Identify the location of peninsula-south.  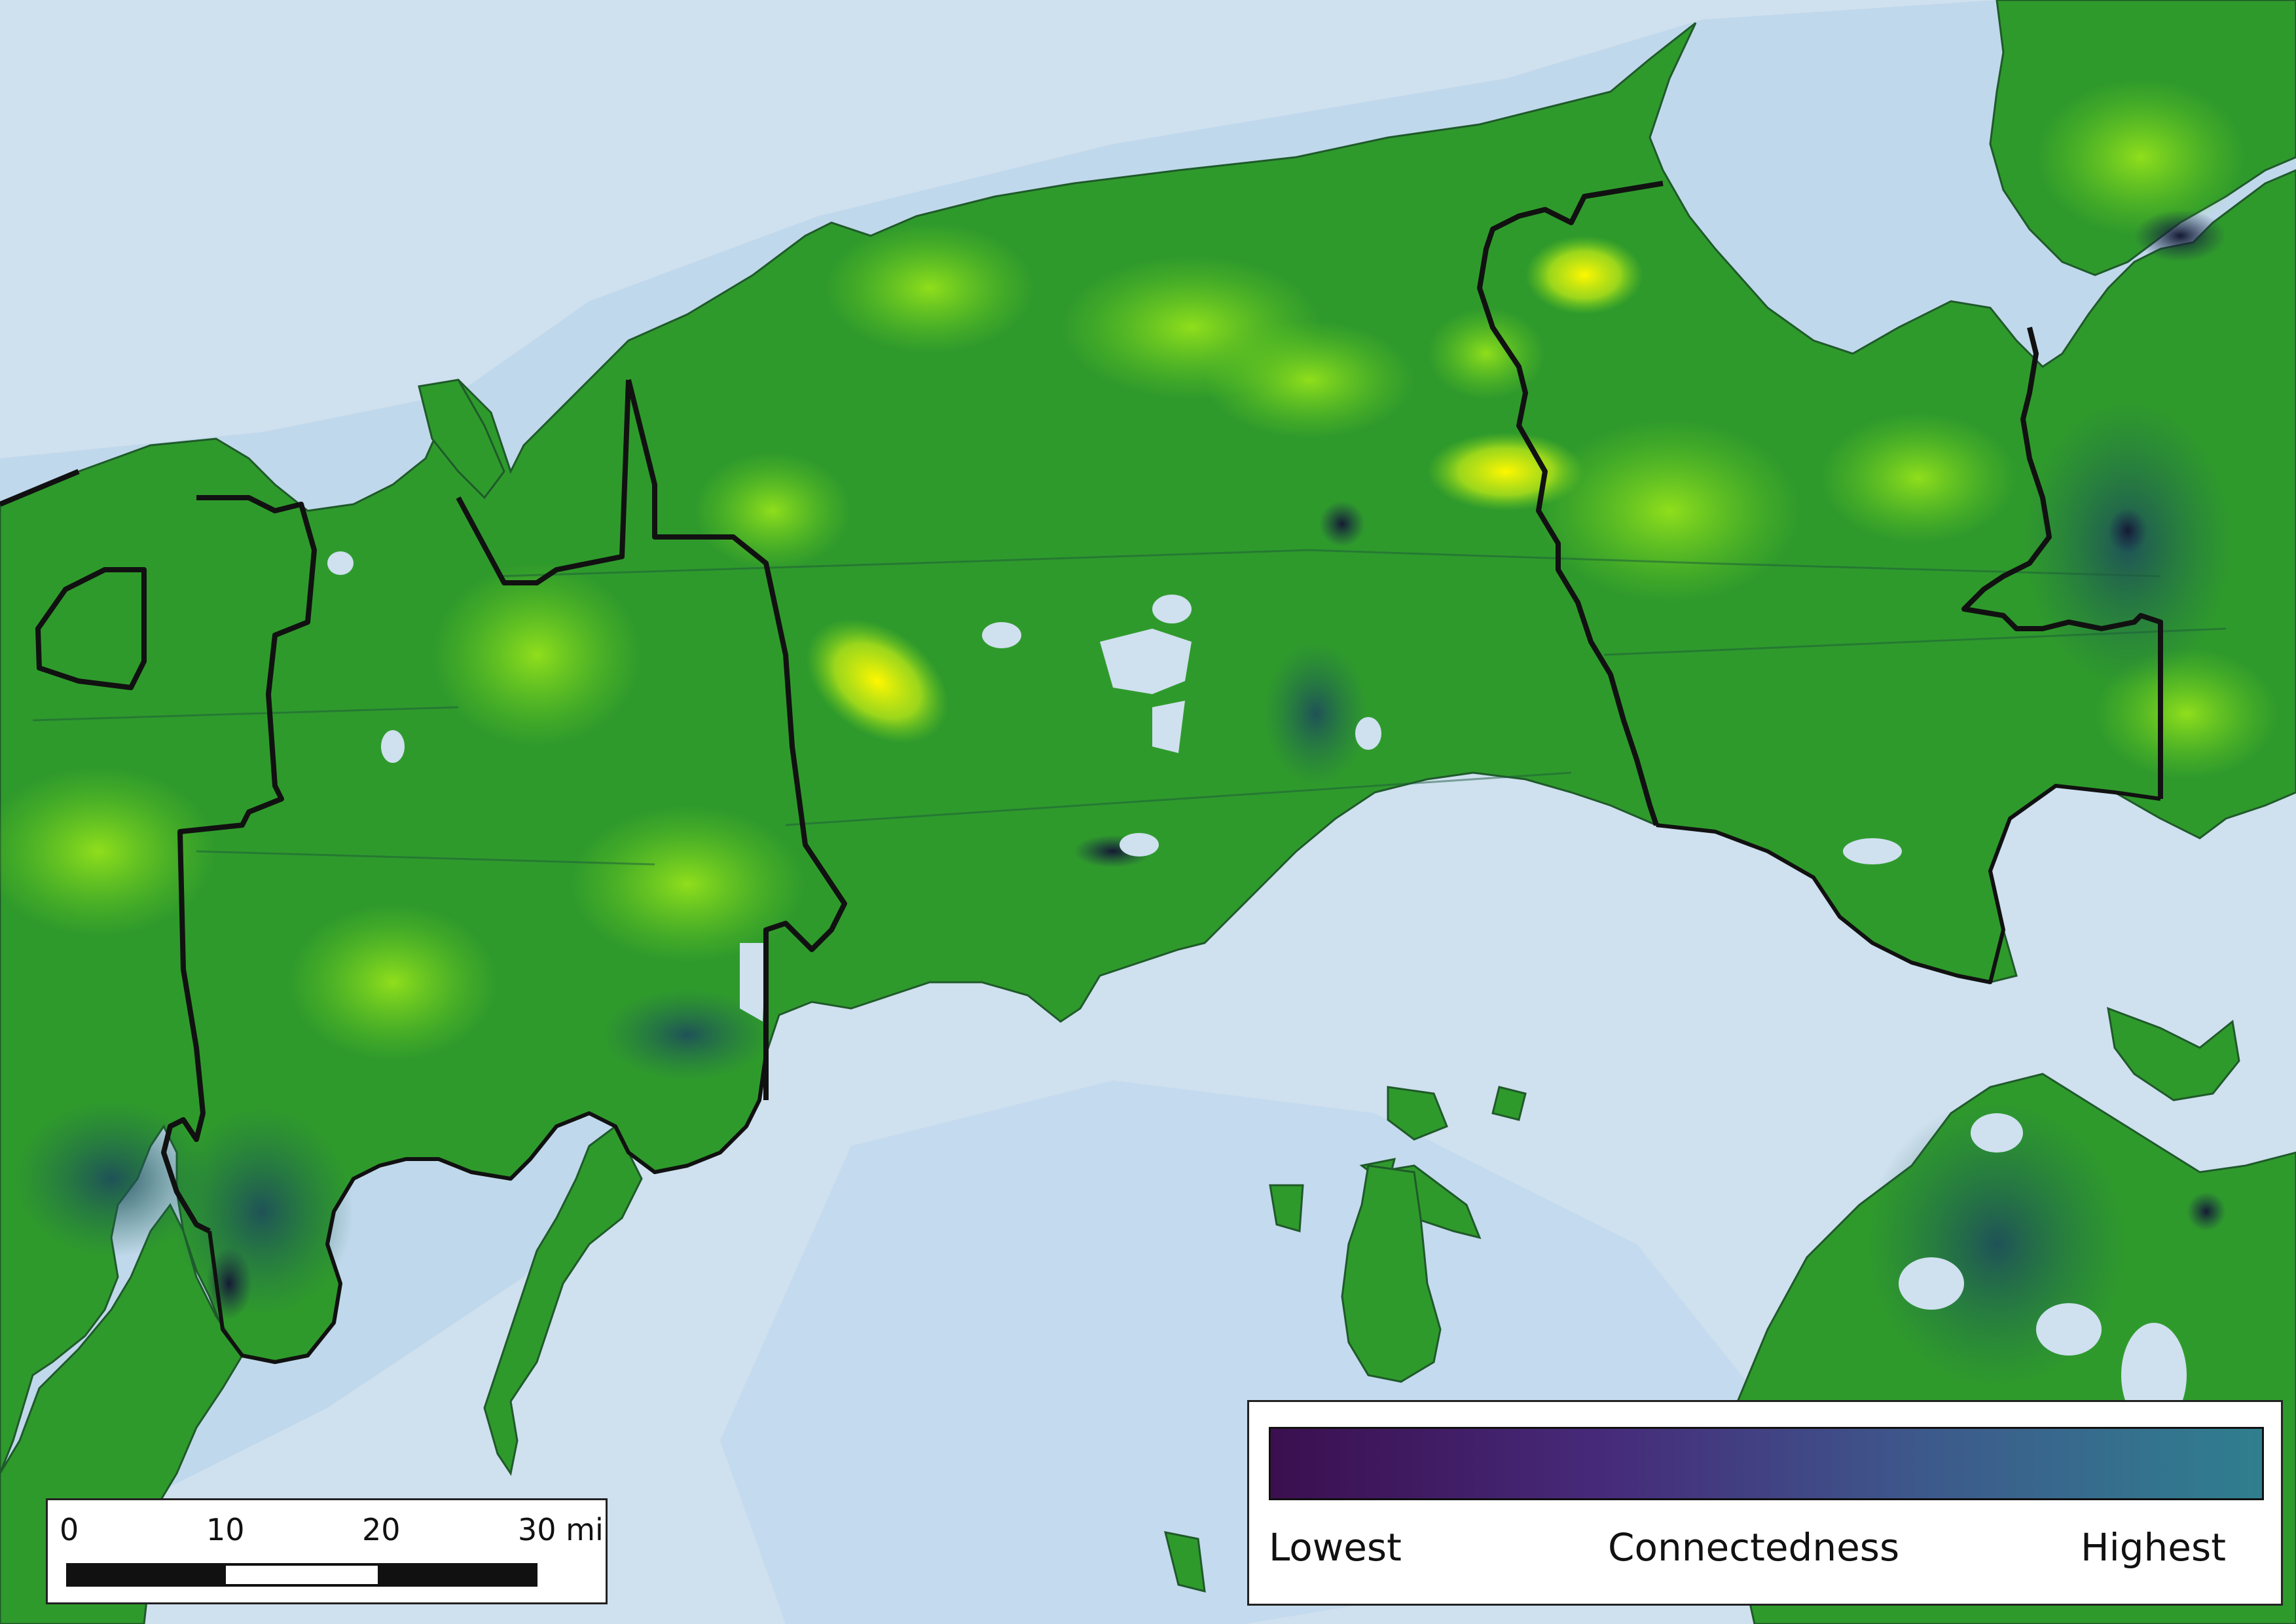
(563, 1300).